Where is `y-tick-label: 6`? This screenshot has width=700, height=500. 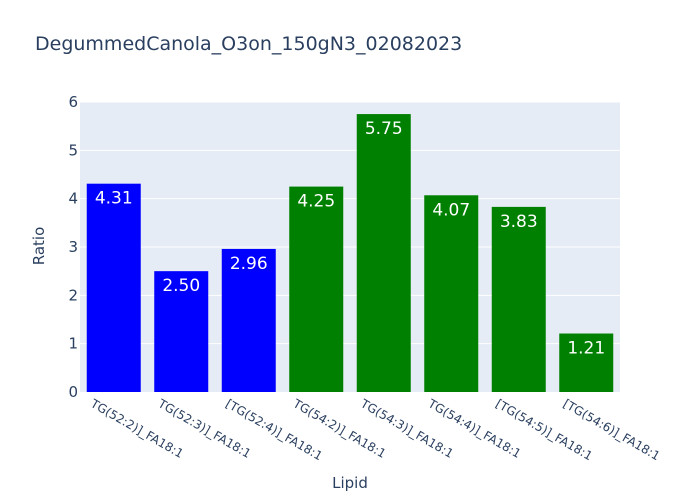 y-tick-label: 6 is located at coordinates (73, 102).